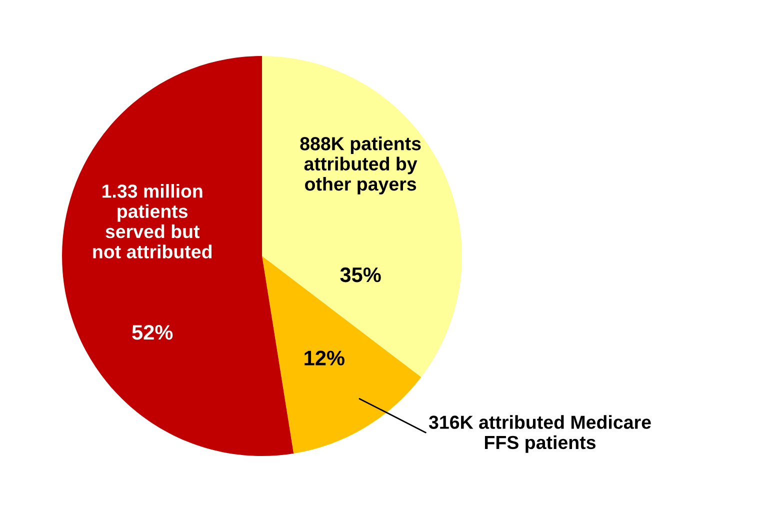 The width and height of the screenshot is (758, 506). Describe the element at coordinates (152, 221) in the screenshot. I see `slice-label: 1.33 million patients served but not attributed` at that location.